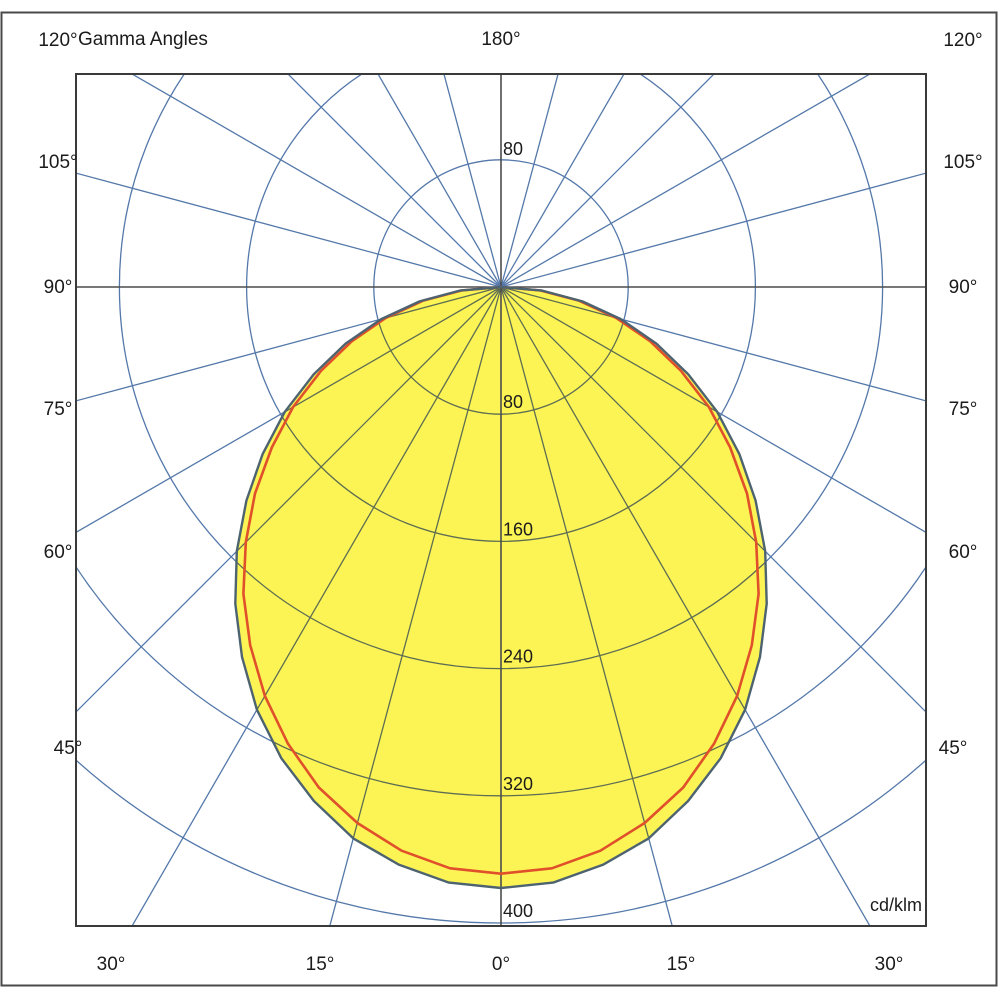 The image size is (1000, 1000). What do you see at coordinates (963, 552) in the screenshot?
I see `gamma-label-right-60: 60°` at bounding box center [963, 552].